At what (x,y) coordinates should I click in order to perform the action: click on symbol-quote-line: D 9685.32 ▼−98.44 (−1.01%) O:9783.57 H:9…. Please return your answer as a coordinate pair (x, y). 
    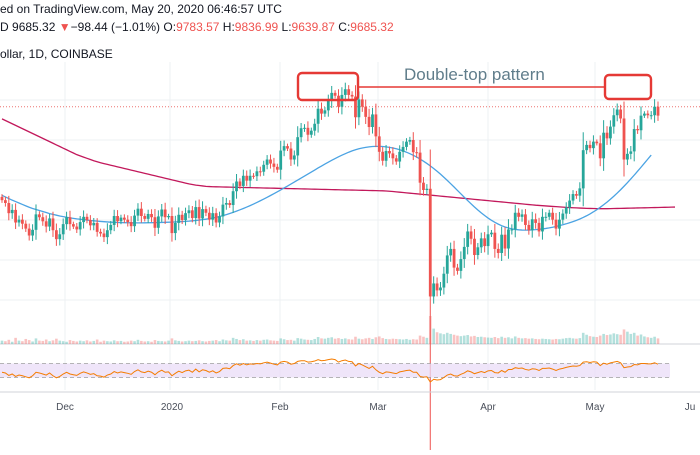
    Looking at the image, I should click on (197, 27).